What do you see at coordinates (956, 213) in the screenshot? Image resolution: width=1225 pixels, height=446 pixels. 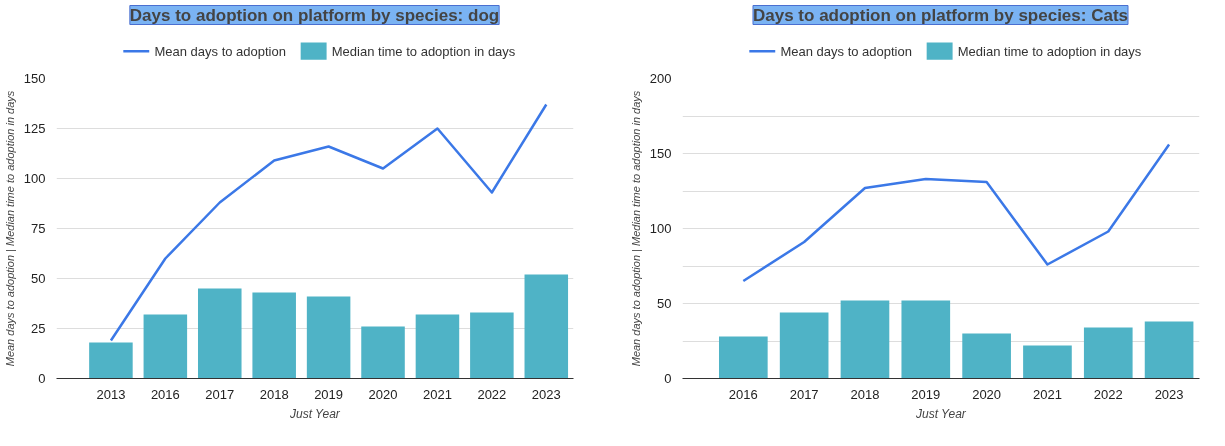 I see `line-series` at bounding box center [956, 213].